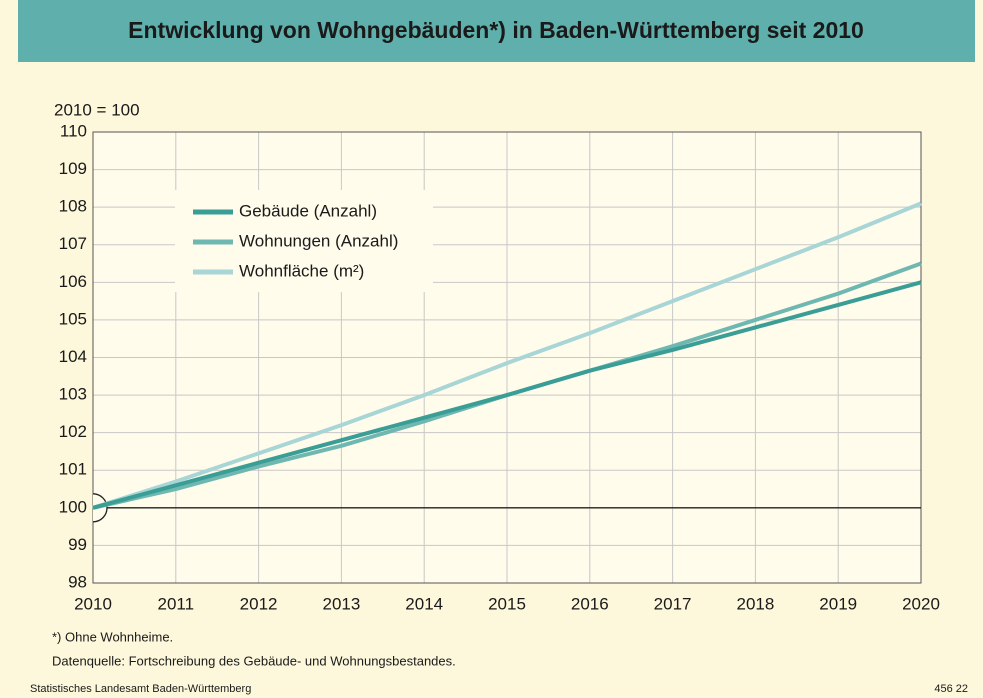 The height and width of the screenshot is (698, 983). I want to click on legend-label: Wohnungen (Anzahl), so click(318, 240).